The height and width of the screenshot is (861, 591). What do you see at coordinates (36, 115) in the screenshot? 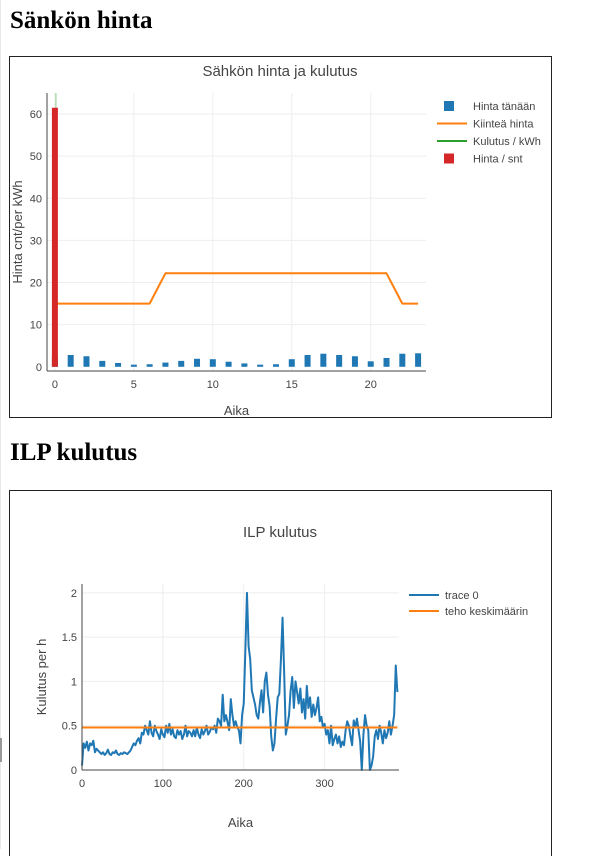
I see `price-ytick-label: 60` at bounding box center [36, 115].